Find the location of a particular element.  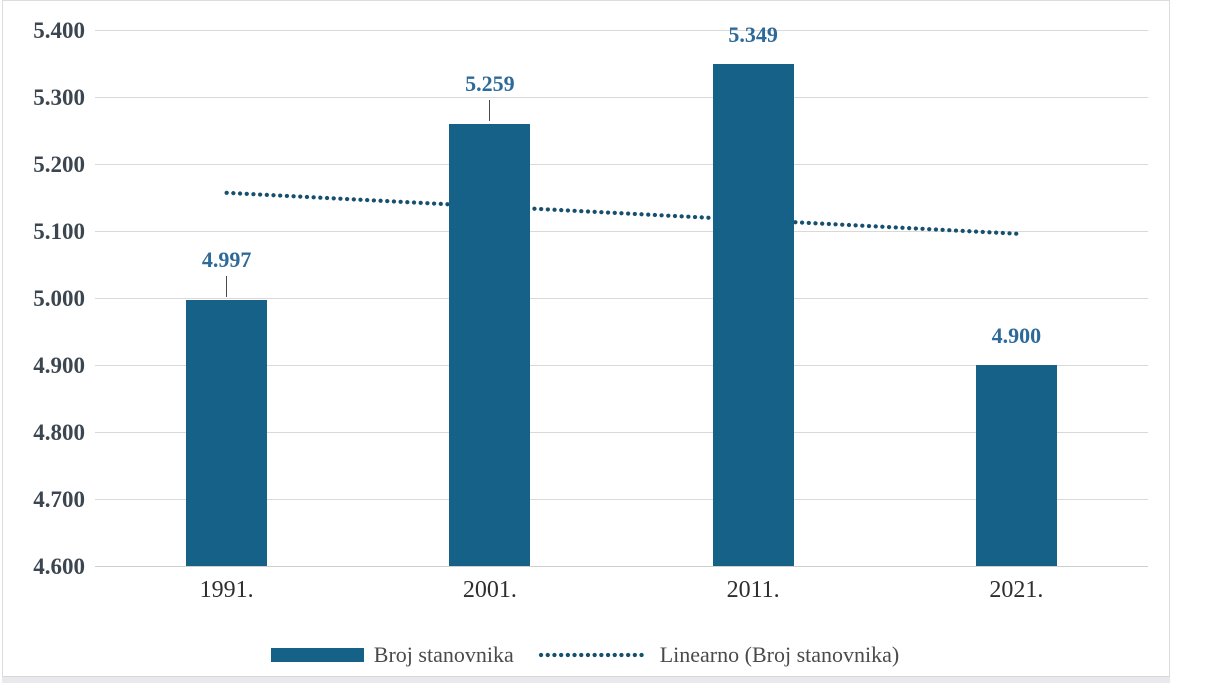

x-axis-label: 2011. is located at coordinates (753, 590).